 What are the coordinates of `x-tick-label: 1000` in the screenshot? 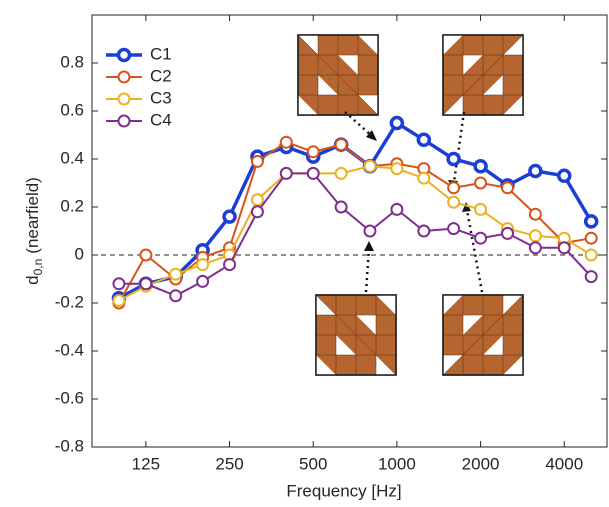 It's located at (397, 463).